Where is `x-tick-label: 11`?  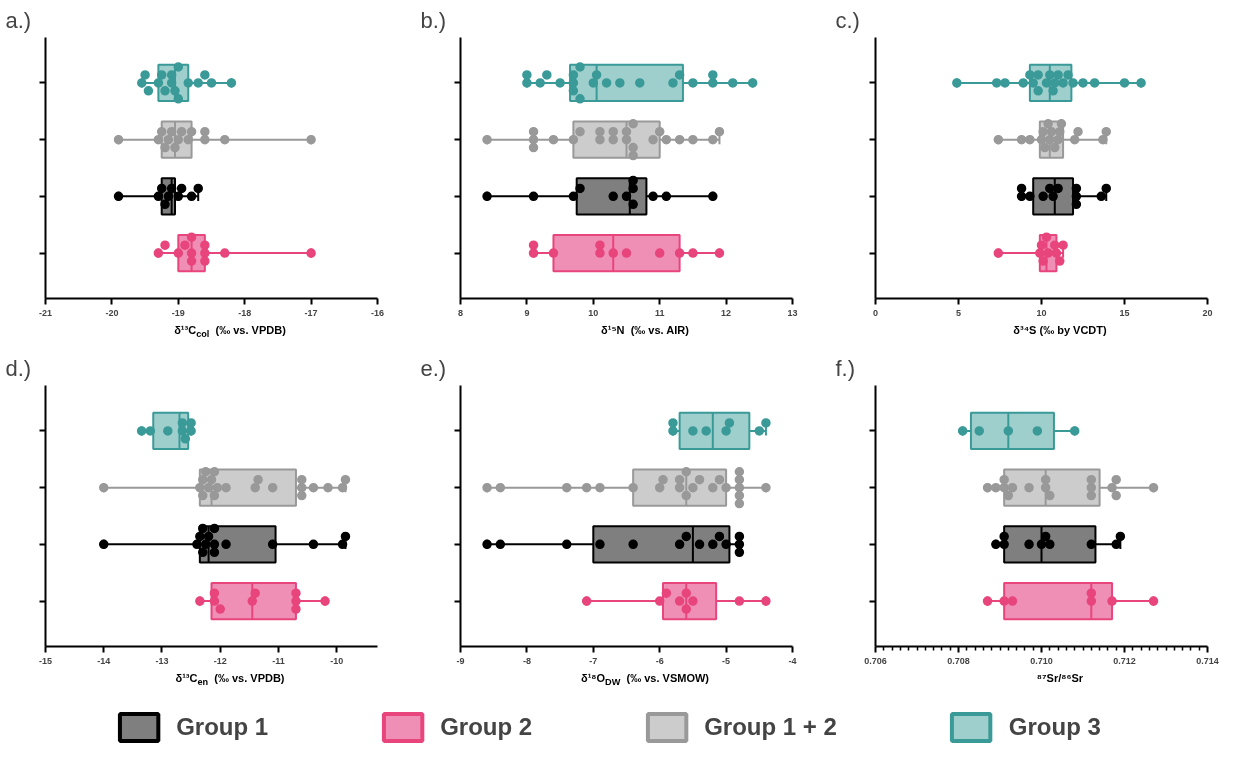
x-tick-label: 11 is located at coordinates (659, 312).